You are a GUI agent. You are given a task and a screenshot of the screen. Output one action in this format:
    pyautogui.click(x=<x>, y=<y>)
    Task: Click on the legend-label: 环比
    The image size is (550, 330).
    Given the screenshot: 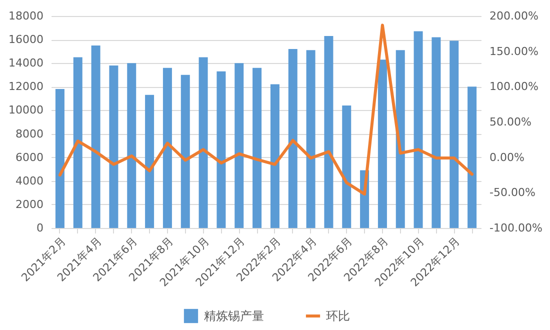 What is the action you would take?
    pyautogui.click(x=338, y=316)
    